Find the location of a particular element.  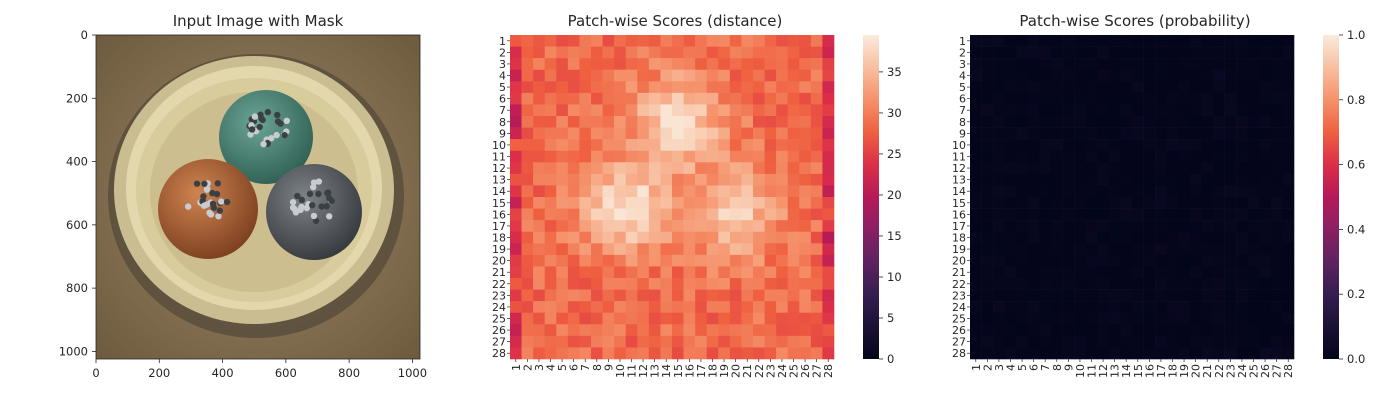

col-label: 21 is located at coordinates (747, 371).